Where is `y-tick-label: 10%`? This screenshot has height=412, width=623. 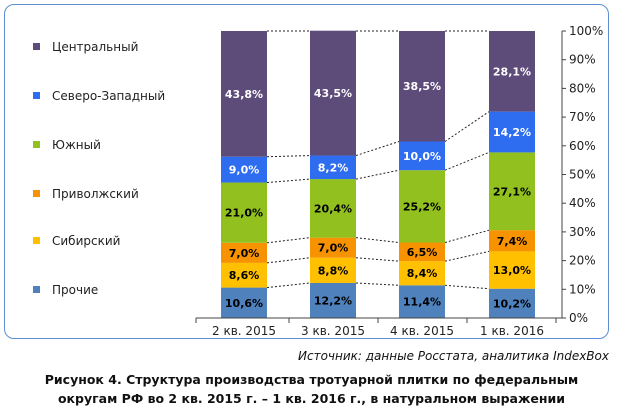
y-tick-label: 10% is located at coordinates (582, 289).